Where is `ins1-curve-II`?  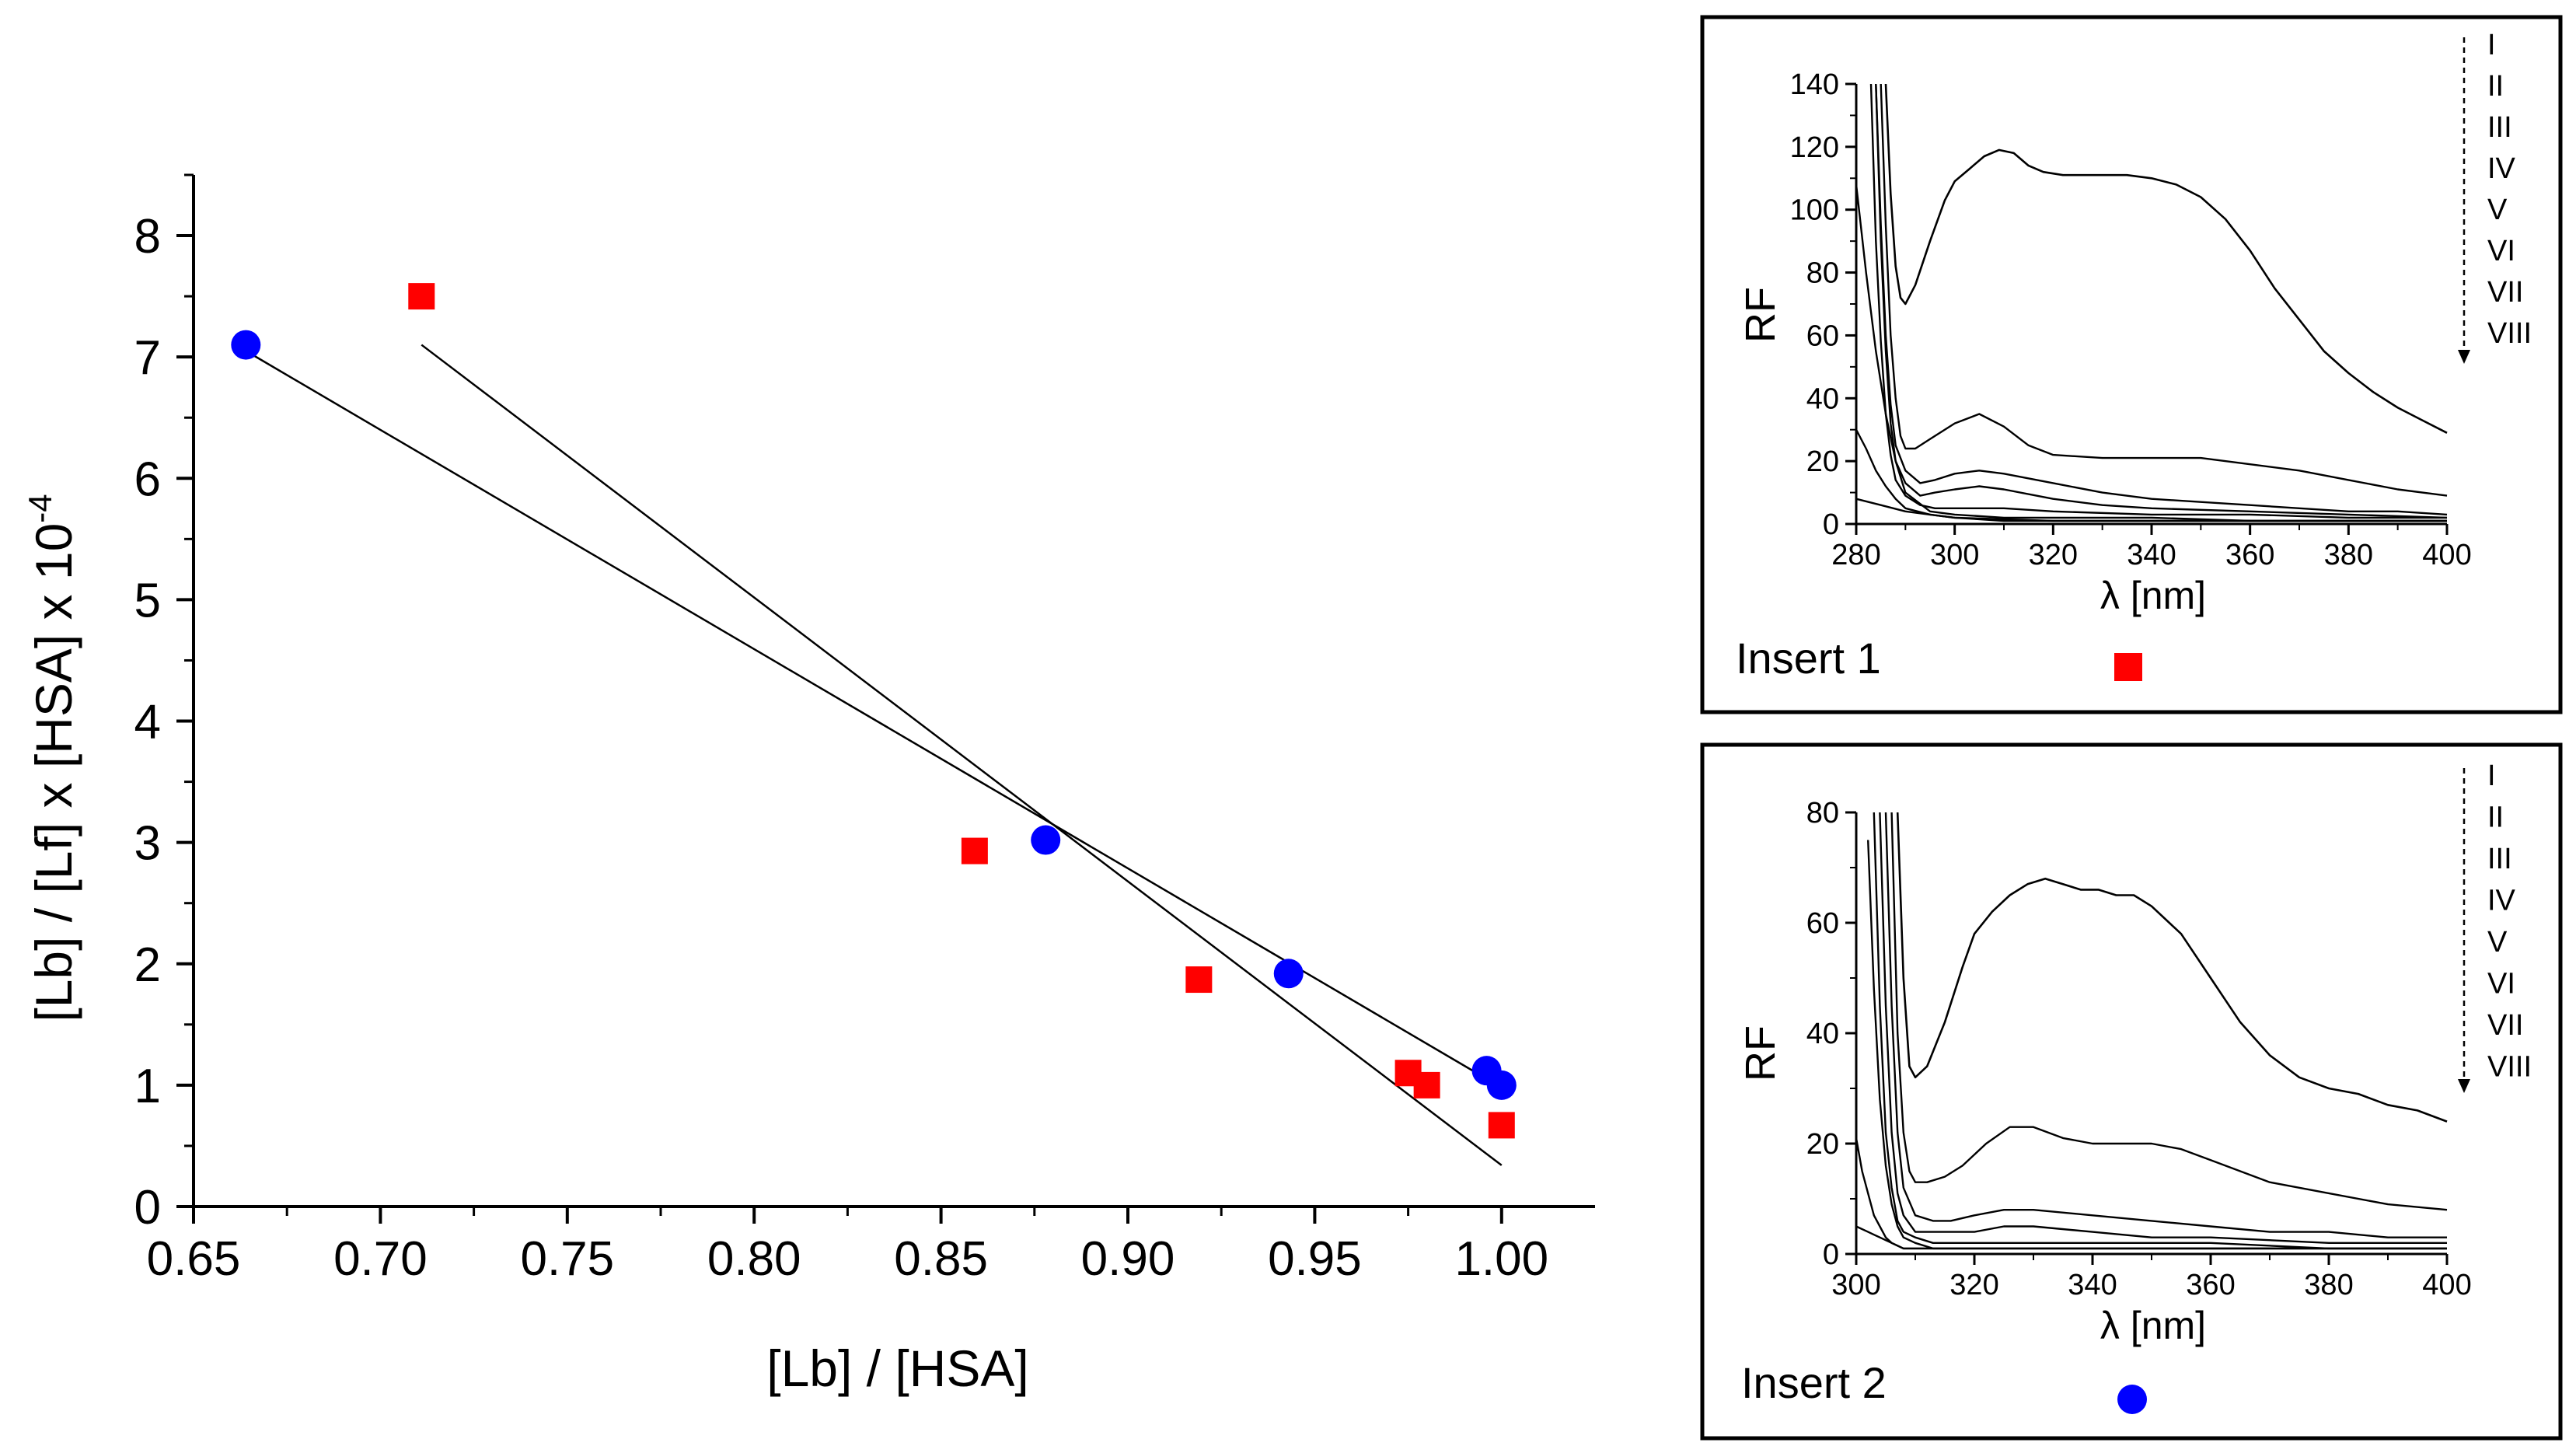
ins1-curve-II is located at coordinates (2164, 290).